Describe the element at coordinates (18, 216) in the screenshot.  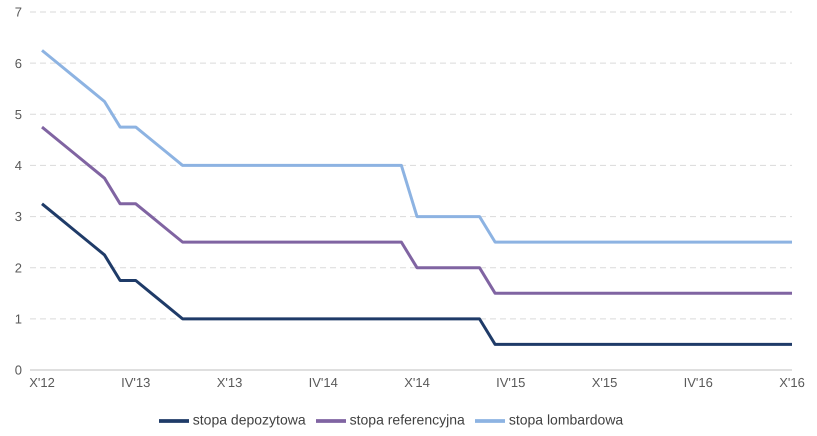
I see `y-tick-label: 3` at that location.